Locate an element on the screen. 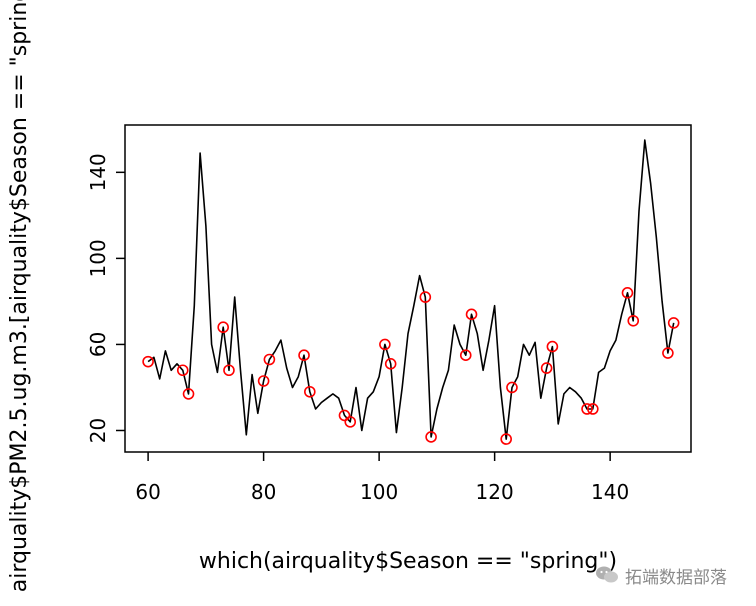 Image resolution: width=756 pixels, height=606 pixels. watermark-text: 拓端数据部落 is located at coordinates (676, 577).